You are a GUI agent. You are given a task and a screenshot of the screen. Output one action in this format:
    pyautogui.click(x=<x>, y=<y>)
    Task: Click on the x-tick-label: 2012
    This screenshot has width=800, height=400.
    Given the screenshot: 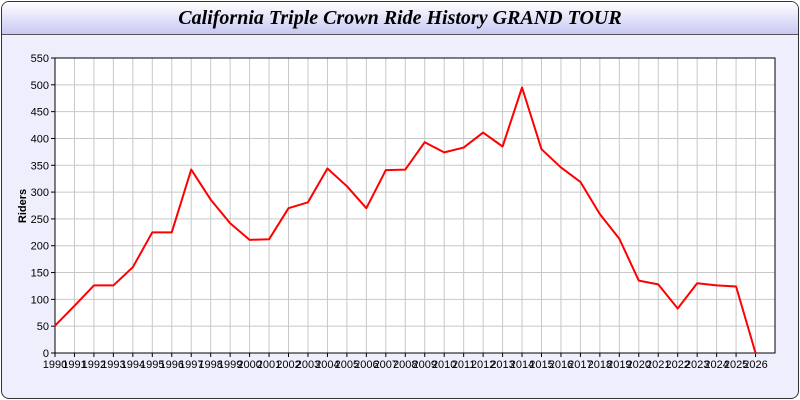 What is the action you would take?
    pyautogui.click(x=483, y=365)
    